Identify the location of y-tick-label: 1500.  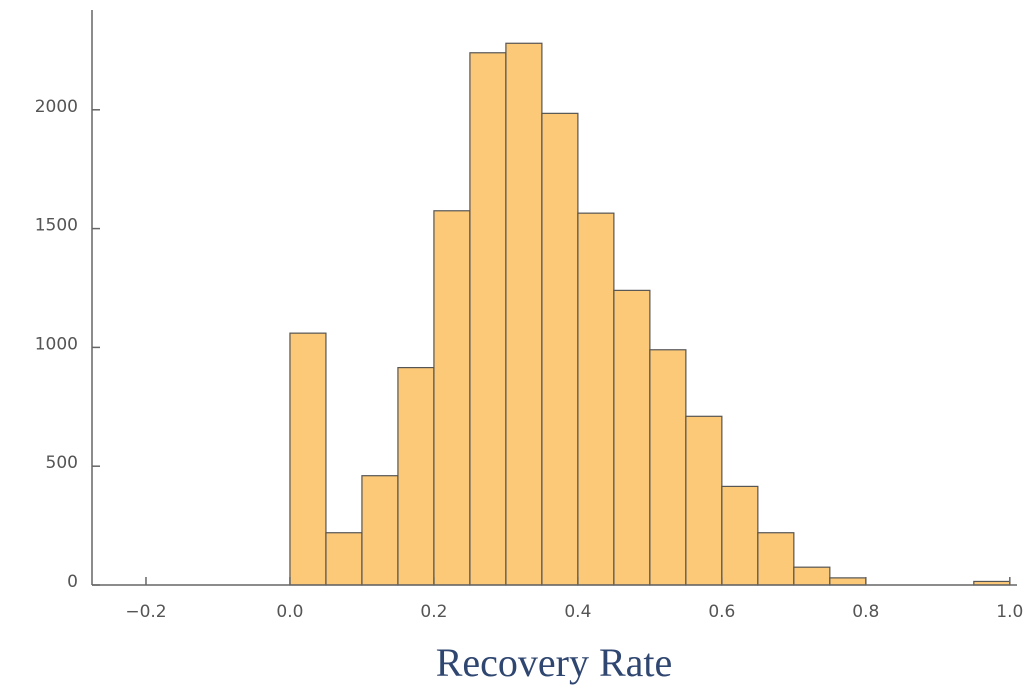
(56, 226).